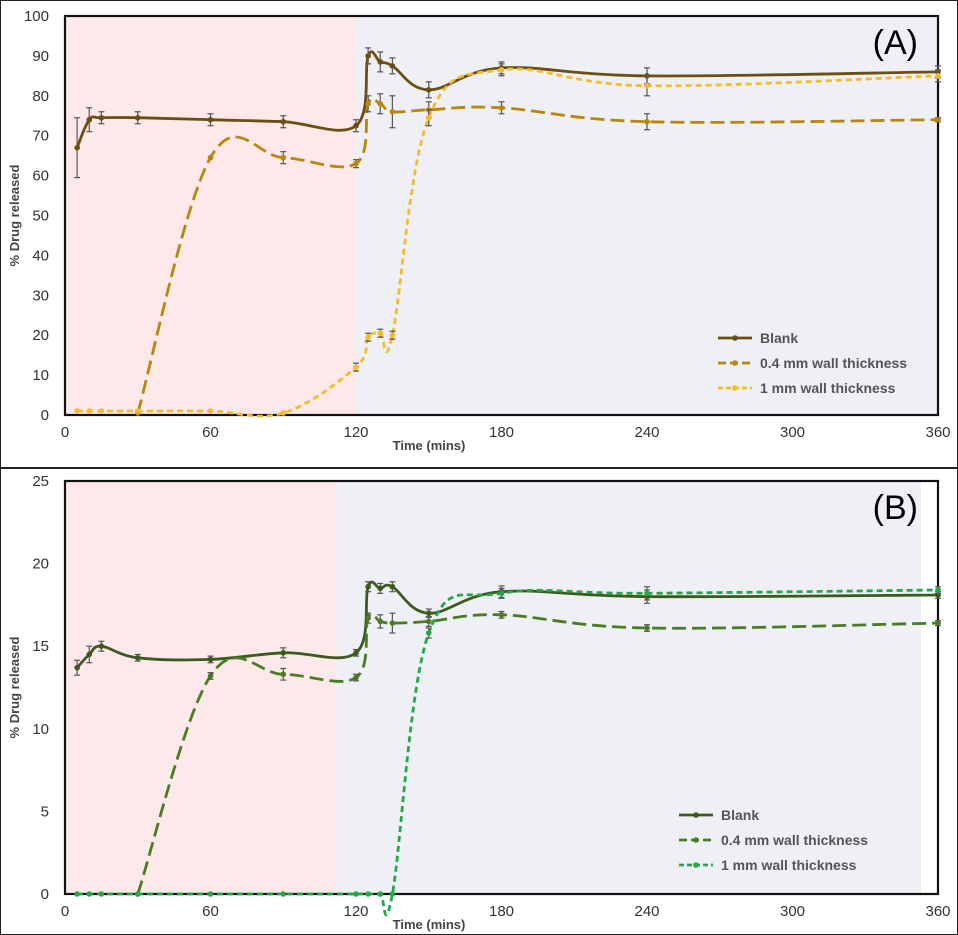 The image size is (958, 935). I want to click on y-tick-label: 90, so click(40, 56).